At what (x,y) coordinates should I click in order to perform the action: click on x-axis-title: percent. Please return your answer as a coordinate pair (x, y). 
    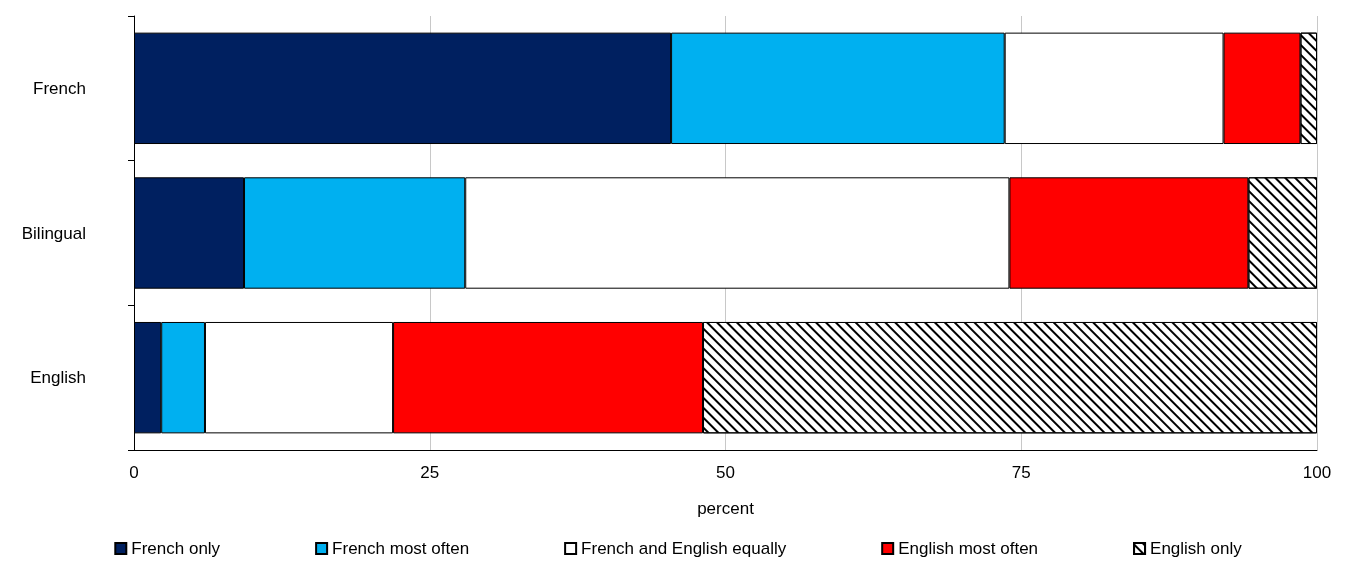
    Looking at the image, I should click on (726, 508).